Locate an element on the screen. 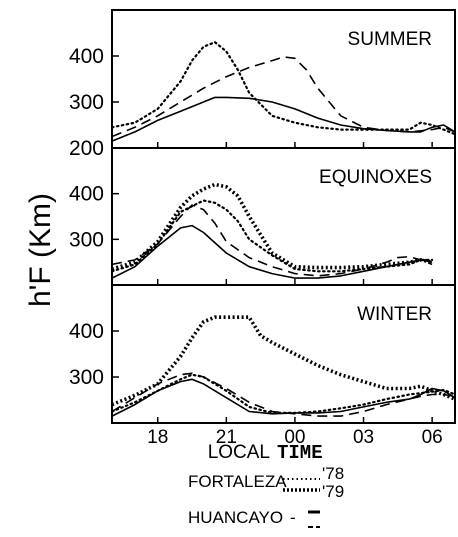  legend-fortaleza-label: FORTALEZA is located at coordinates (237, 481).